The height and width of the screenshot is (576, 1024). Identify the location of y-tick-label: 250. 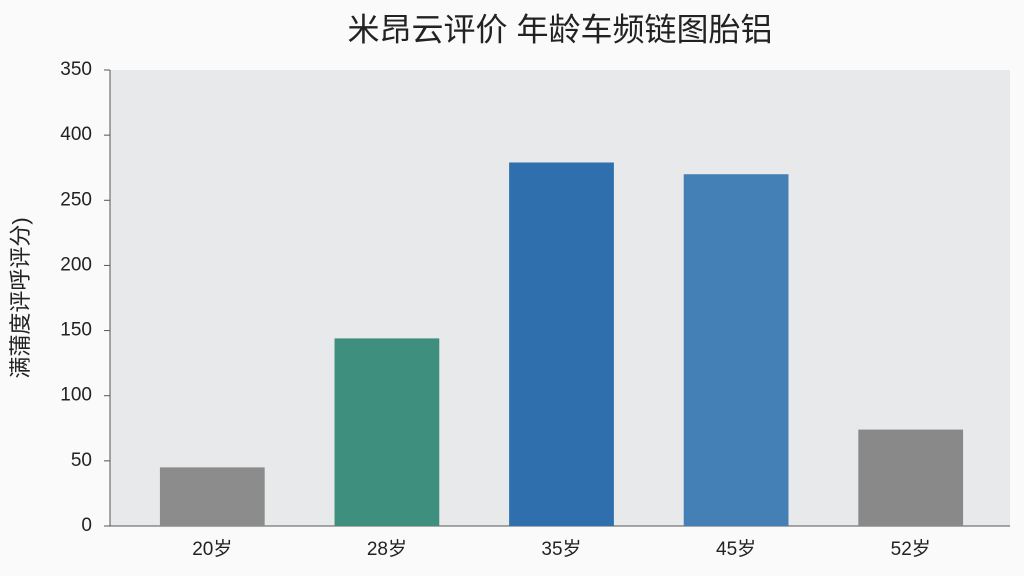
(76, 199).